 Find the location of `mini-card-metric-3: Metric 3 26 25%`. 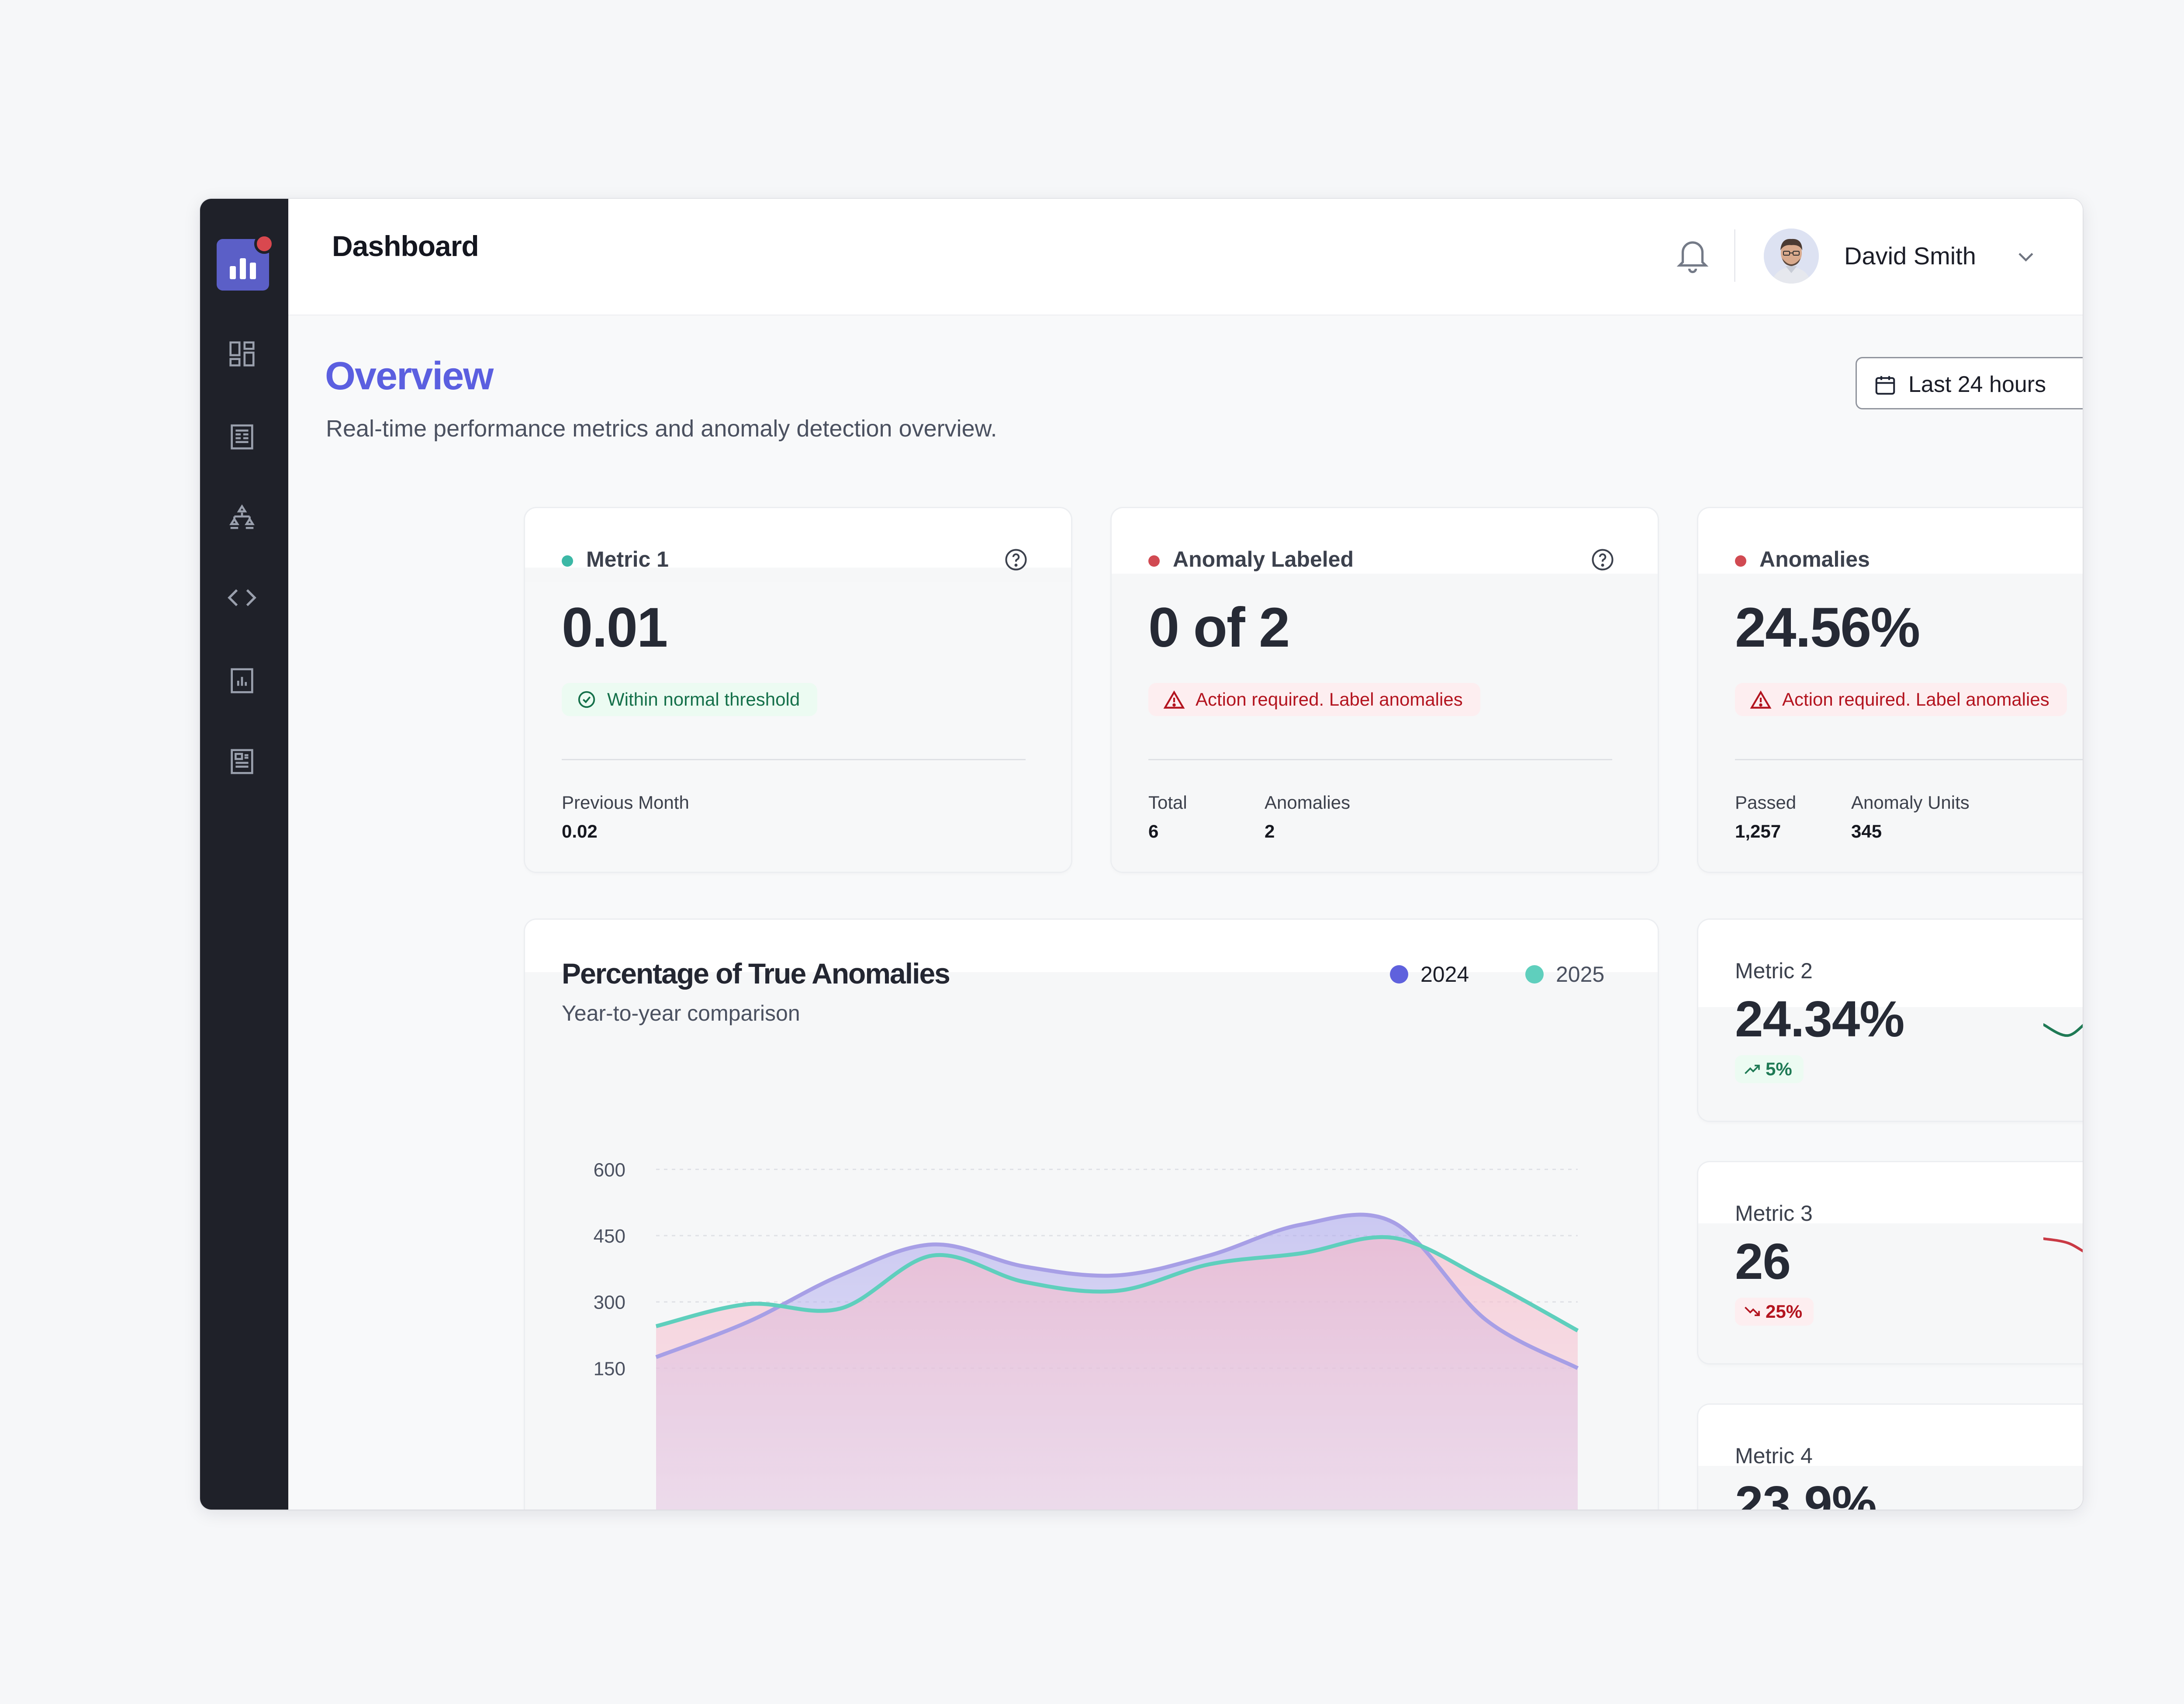

mini-card-metric-3: Metric 3 26 25% is located at coordinates (1890, 1262).